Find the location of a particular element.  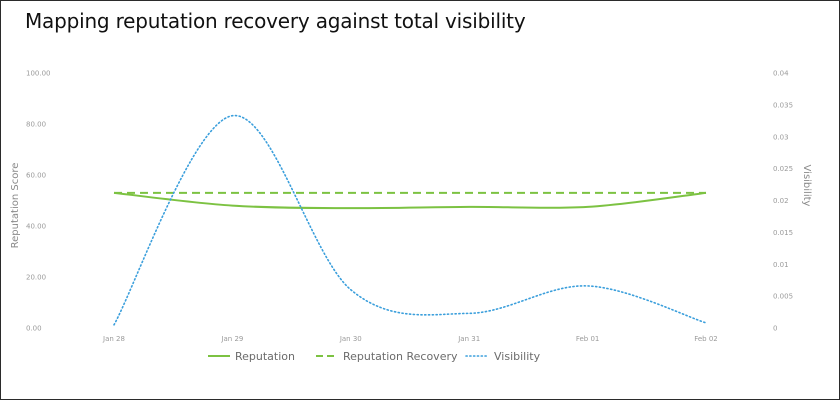

x-tick-label: Jan 29 is located at coordinates (231, 339).